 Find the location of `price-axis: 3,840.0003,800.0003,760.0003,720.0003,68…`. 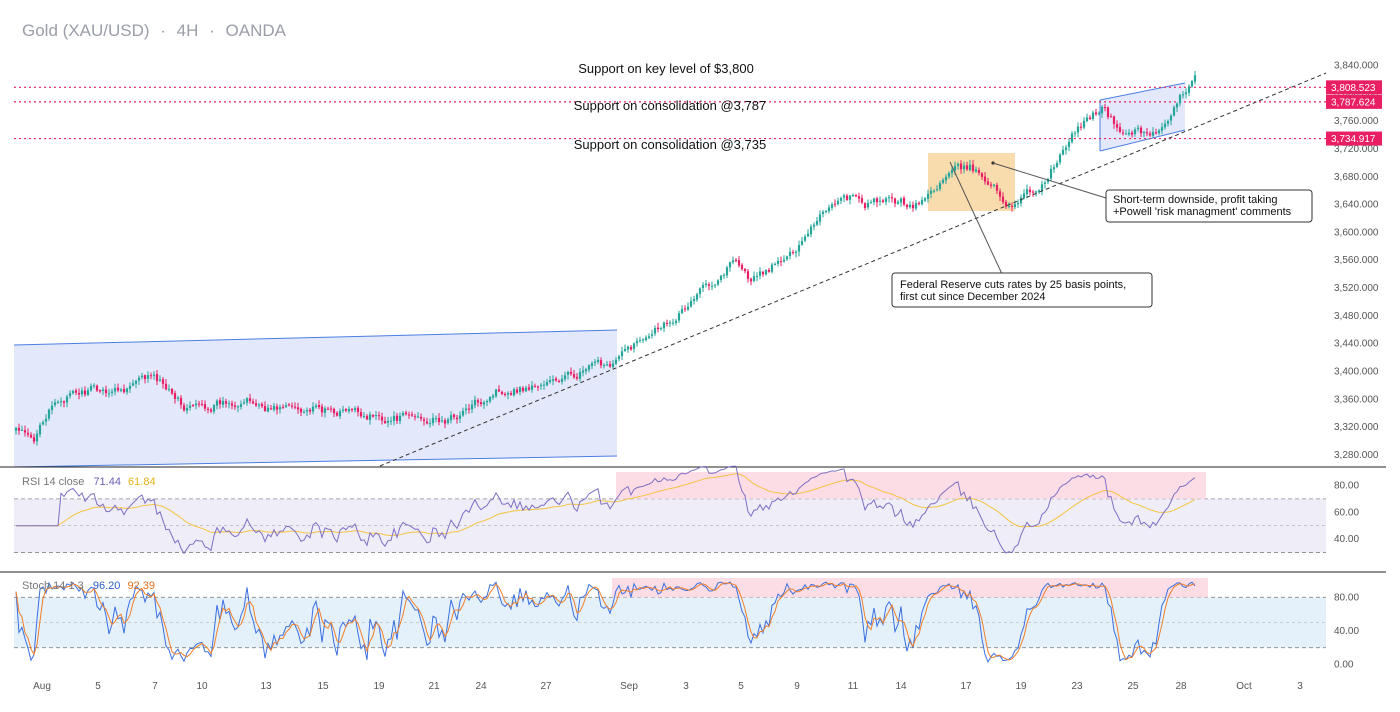

price-axis: 3,840.0003,800.0003,760.0003,720.0003,68… is located at coordinates (1354, 260).